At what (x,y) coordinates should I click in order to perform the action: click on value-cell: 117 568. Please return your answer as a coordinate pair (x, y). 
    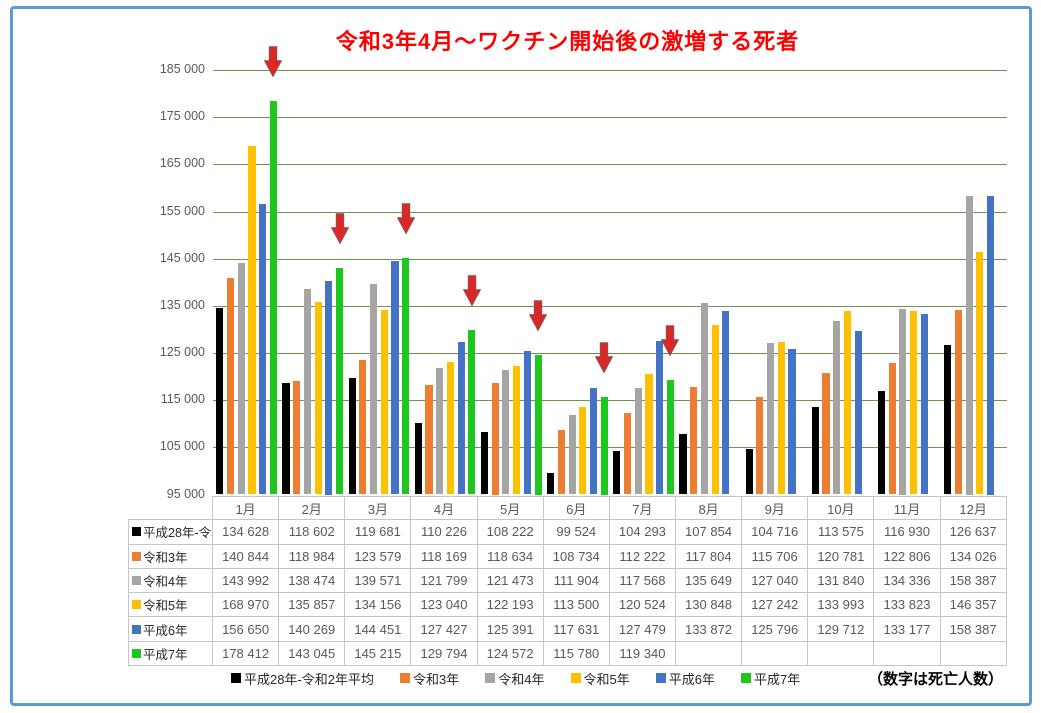
    Looking at the image, I should click on (642, 581).